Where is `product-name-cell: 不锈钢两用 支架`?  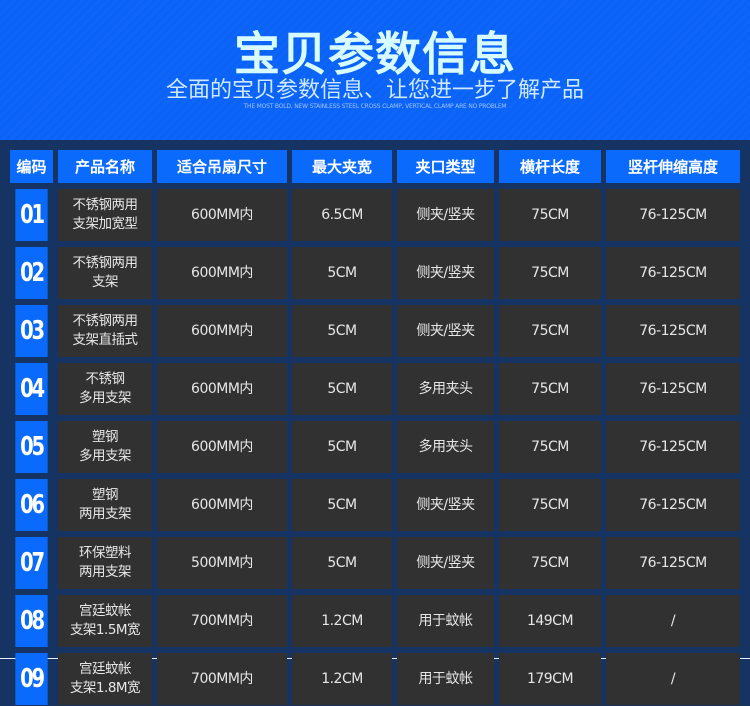
product-name-cell: 不锈钢两用 支架 is located at coordinates (105, 273).